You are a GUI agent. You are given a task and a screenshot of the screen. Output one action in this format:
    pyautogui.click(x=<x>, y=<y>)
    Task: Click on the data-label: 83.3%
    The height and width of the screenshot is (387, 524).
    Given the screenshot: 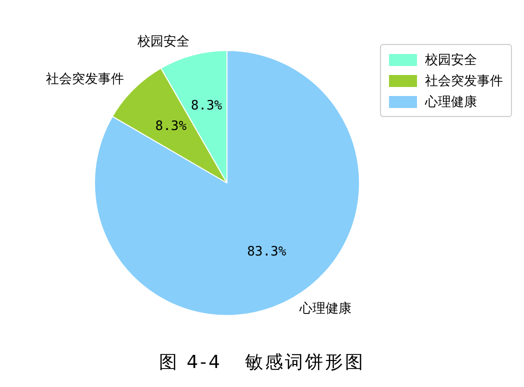 What is the action you would take?
    pyautogui.click(x=266, y=252)
    